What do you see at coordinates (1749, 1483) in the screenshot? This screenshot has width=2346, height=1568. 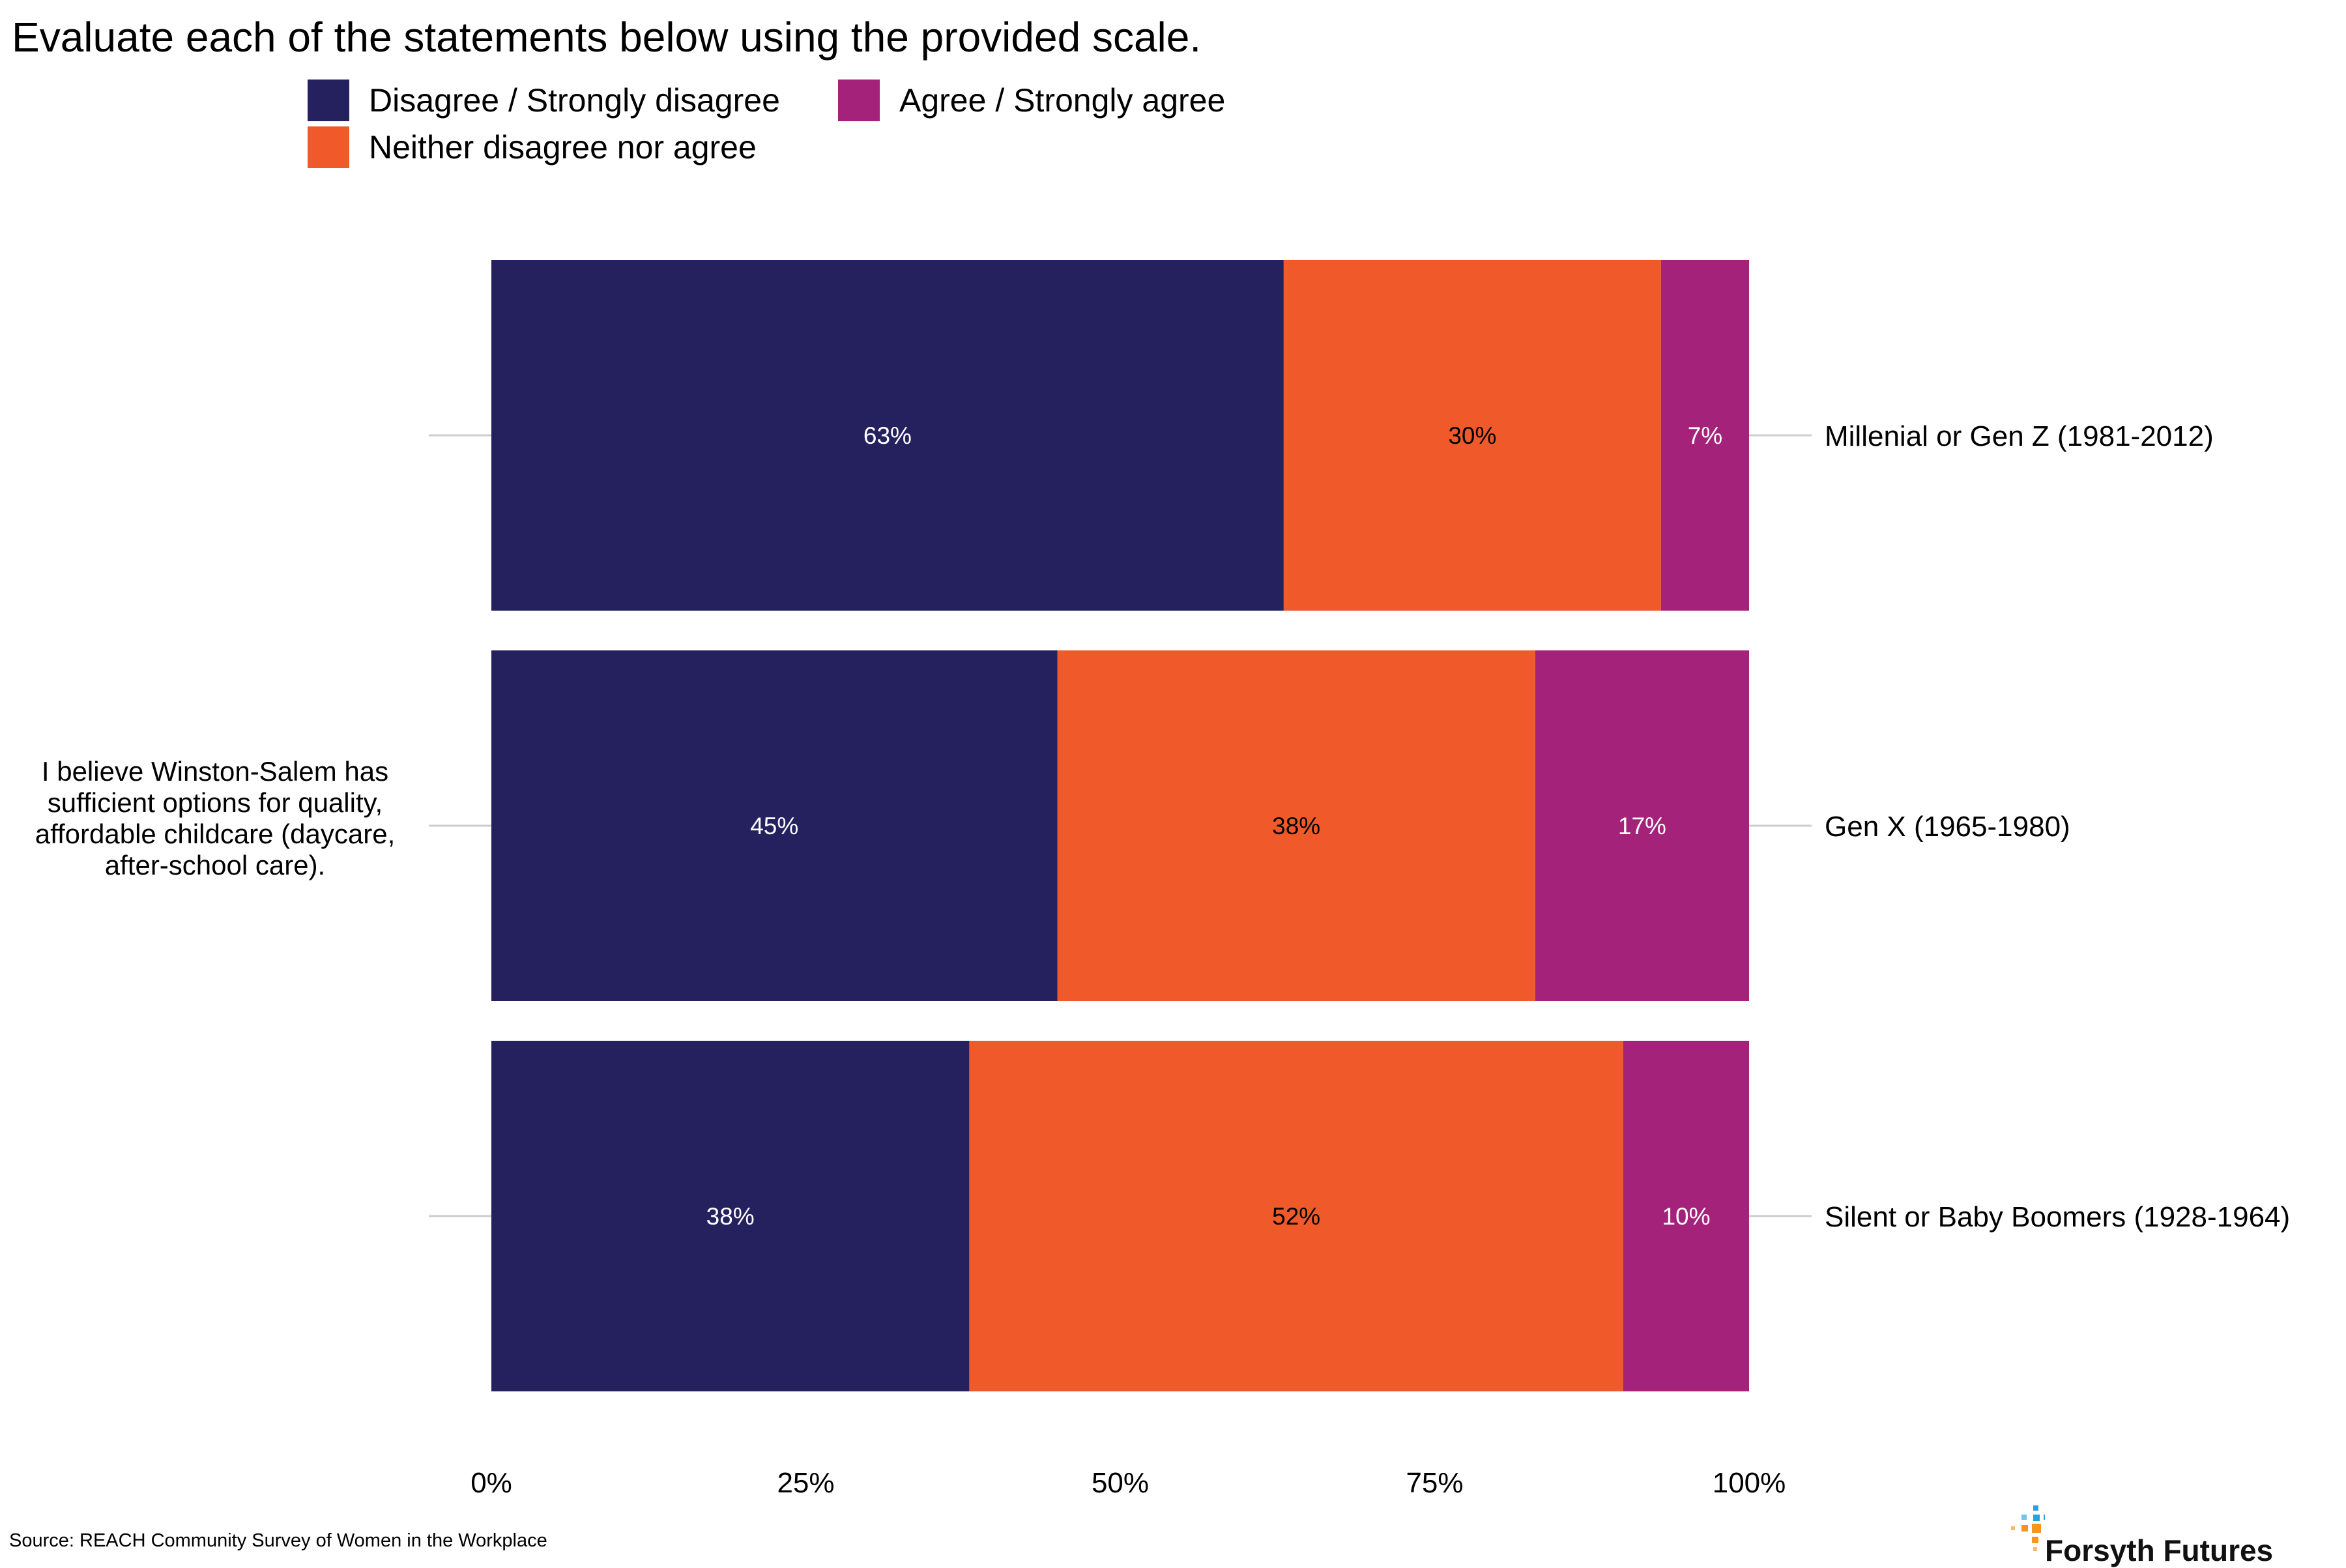 I see `x-tick-label: 100%` at bounding box center [1749, 1483].